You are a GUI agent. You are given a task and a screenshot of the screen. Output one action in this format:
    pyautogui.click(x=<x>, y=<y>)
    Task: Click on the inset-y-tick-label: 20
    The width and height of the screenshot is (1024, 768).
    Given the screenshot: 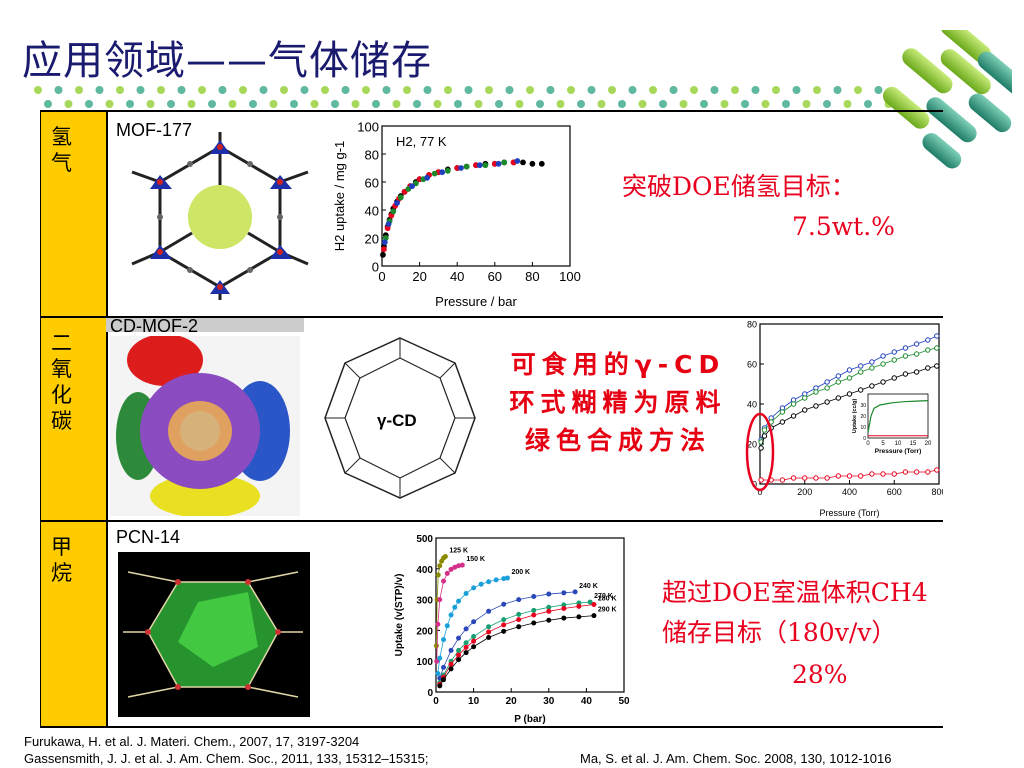 What is the action you would take?
    pyautogui.click(x=863, y=417)
    